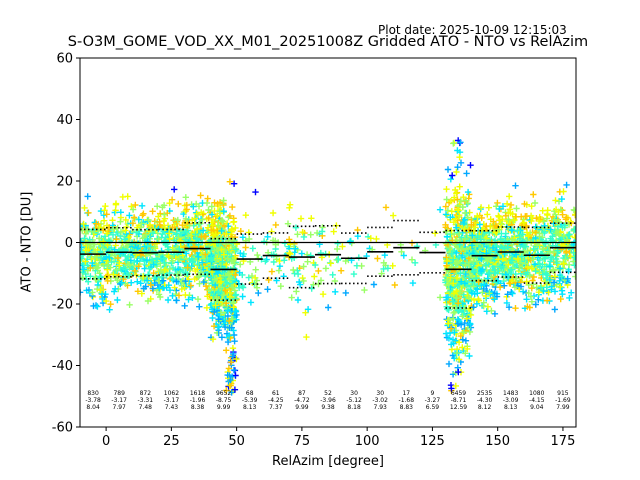 Image resolution: width=640 pixels, height=480 pixels. Describe the element at coordinates (62, 305) in the screenshot. I see `y-tick-label: -20` at that location.